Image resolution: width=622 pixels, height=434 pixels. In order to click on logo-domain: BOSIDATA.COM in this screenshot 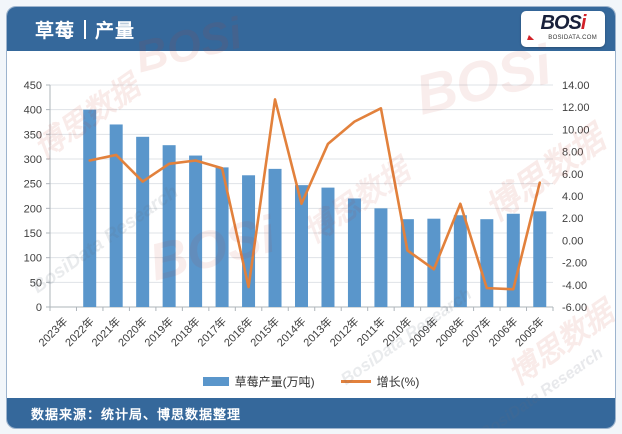, I will do `click(572, 38)`.